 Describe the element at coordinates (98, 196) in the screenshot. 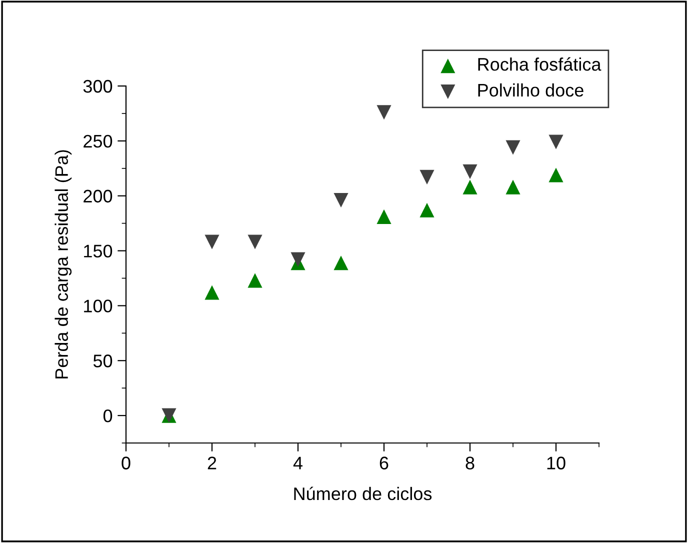

I see `y-tick-label: 200` at that location.